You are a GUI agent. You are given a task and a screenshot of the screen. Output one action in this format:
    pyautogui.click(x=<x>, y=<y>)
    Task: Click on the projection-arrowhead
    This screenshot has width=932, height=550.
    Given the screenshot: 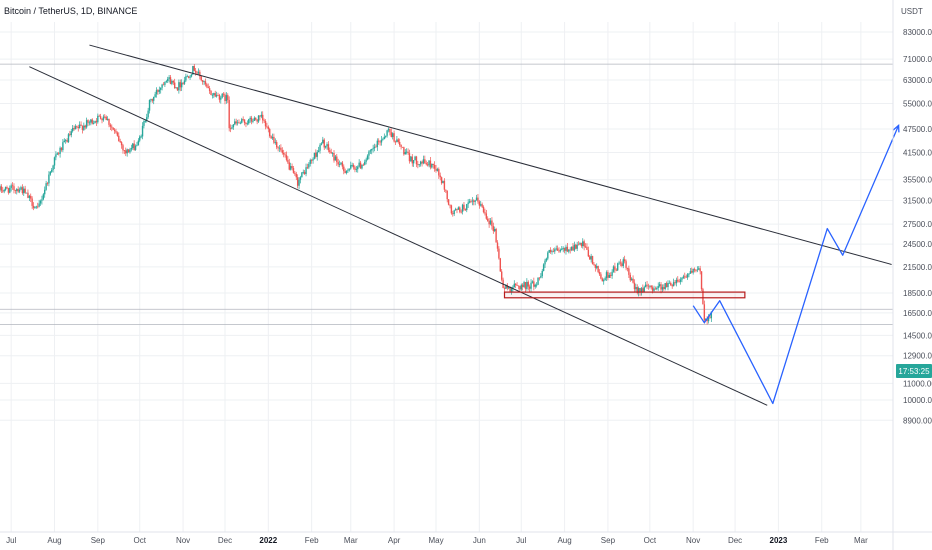 What is the action you would take?
    pyautogui.click(x=896, y=128)
    